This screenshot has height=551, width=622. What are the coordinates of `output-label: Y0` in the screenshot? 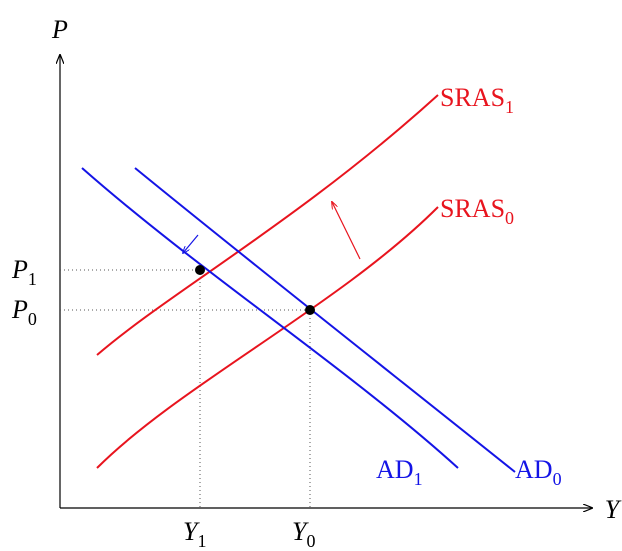 It's located at (303, 534).